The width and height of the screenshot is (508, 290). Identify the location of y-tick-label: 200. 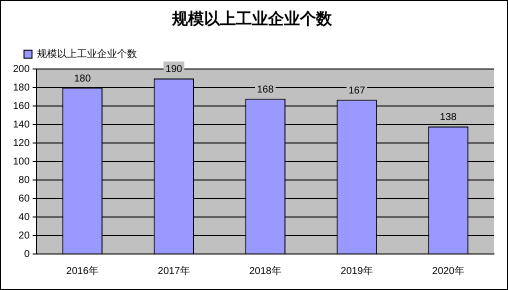
(21, 69).